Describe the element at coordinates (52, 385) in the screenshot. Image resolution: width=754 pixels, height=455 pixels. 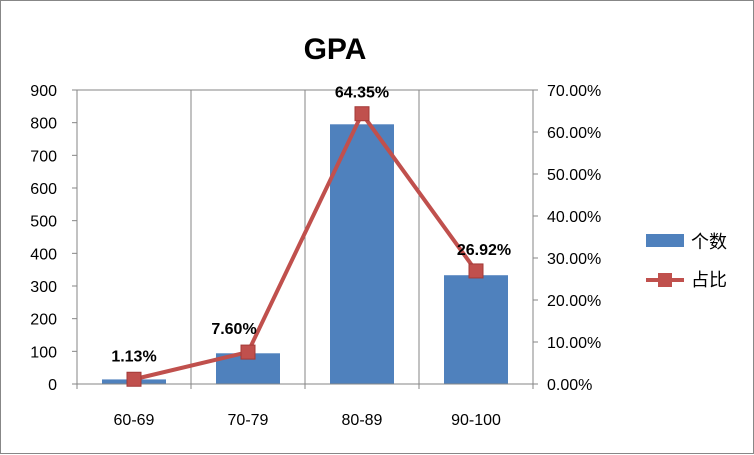
I see `left-axis-tick-label: 0` at that location.